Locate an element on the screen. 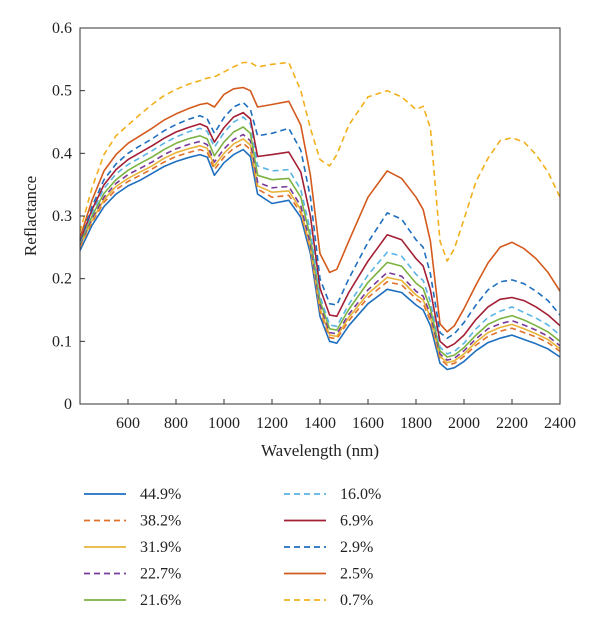 The width and height of the screenshot is (600, 629). x-tick-label: 1000 is located at coordinates (224, 423).